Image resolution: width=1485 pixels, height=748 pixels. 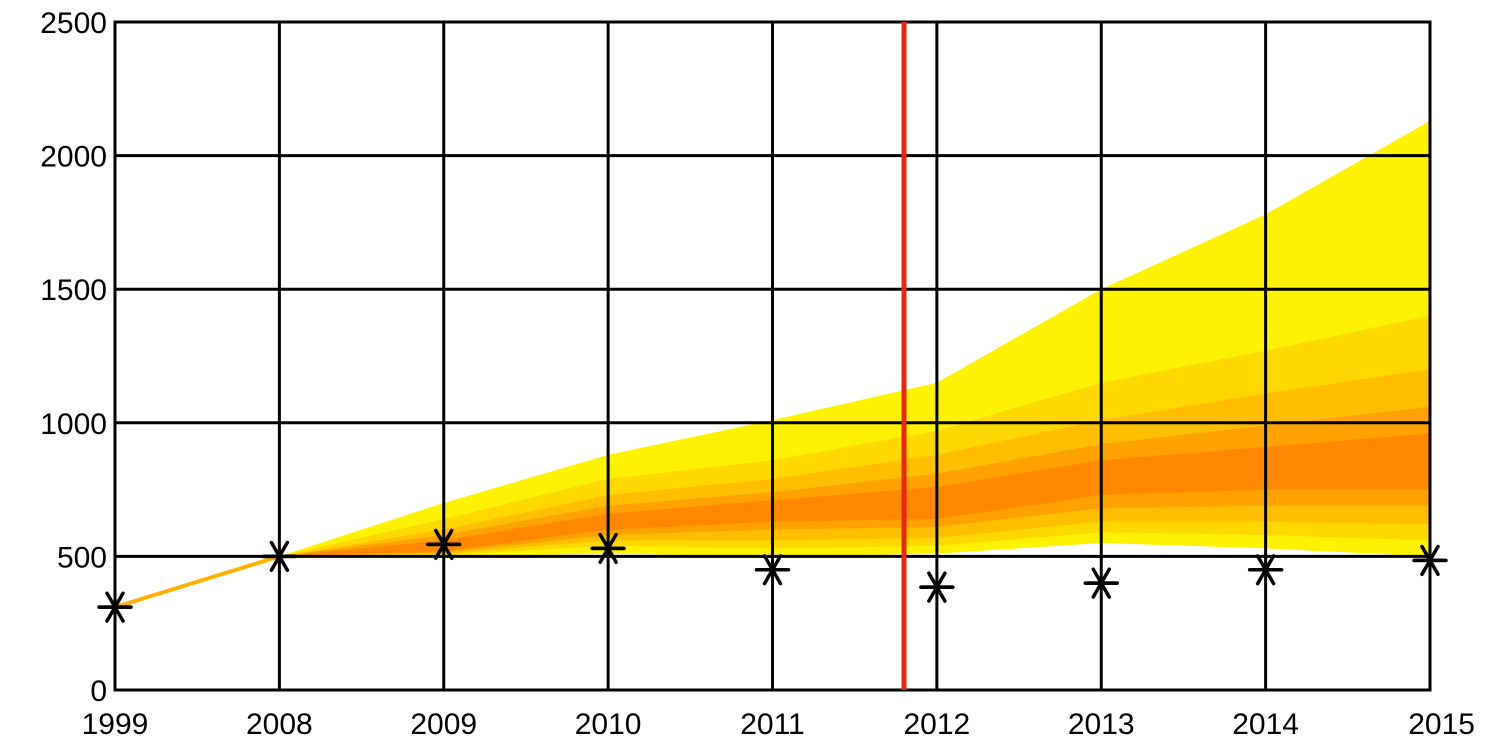 I want to click on x-tick-label: 2015, so click(x=1441, y=724).